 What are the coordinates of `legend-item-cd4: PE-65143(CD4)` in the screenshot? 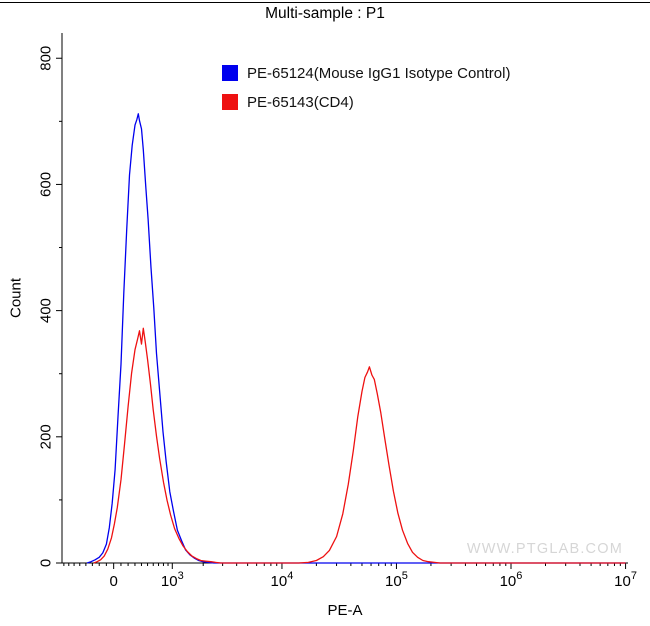 It's located at (366, 102).